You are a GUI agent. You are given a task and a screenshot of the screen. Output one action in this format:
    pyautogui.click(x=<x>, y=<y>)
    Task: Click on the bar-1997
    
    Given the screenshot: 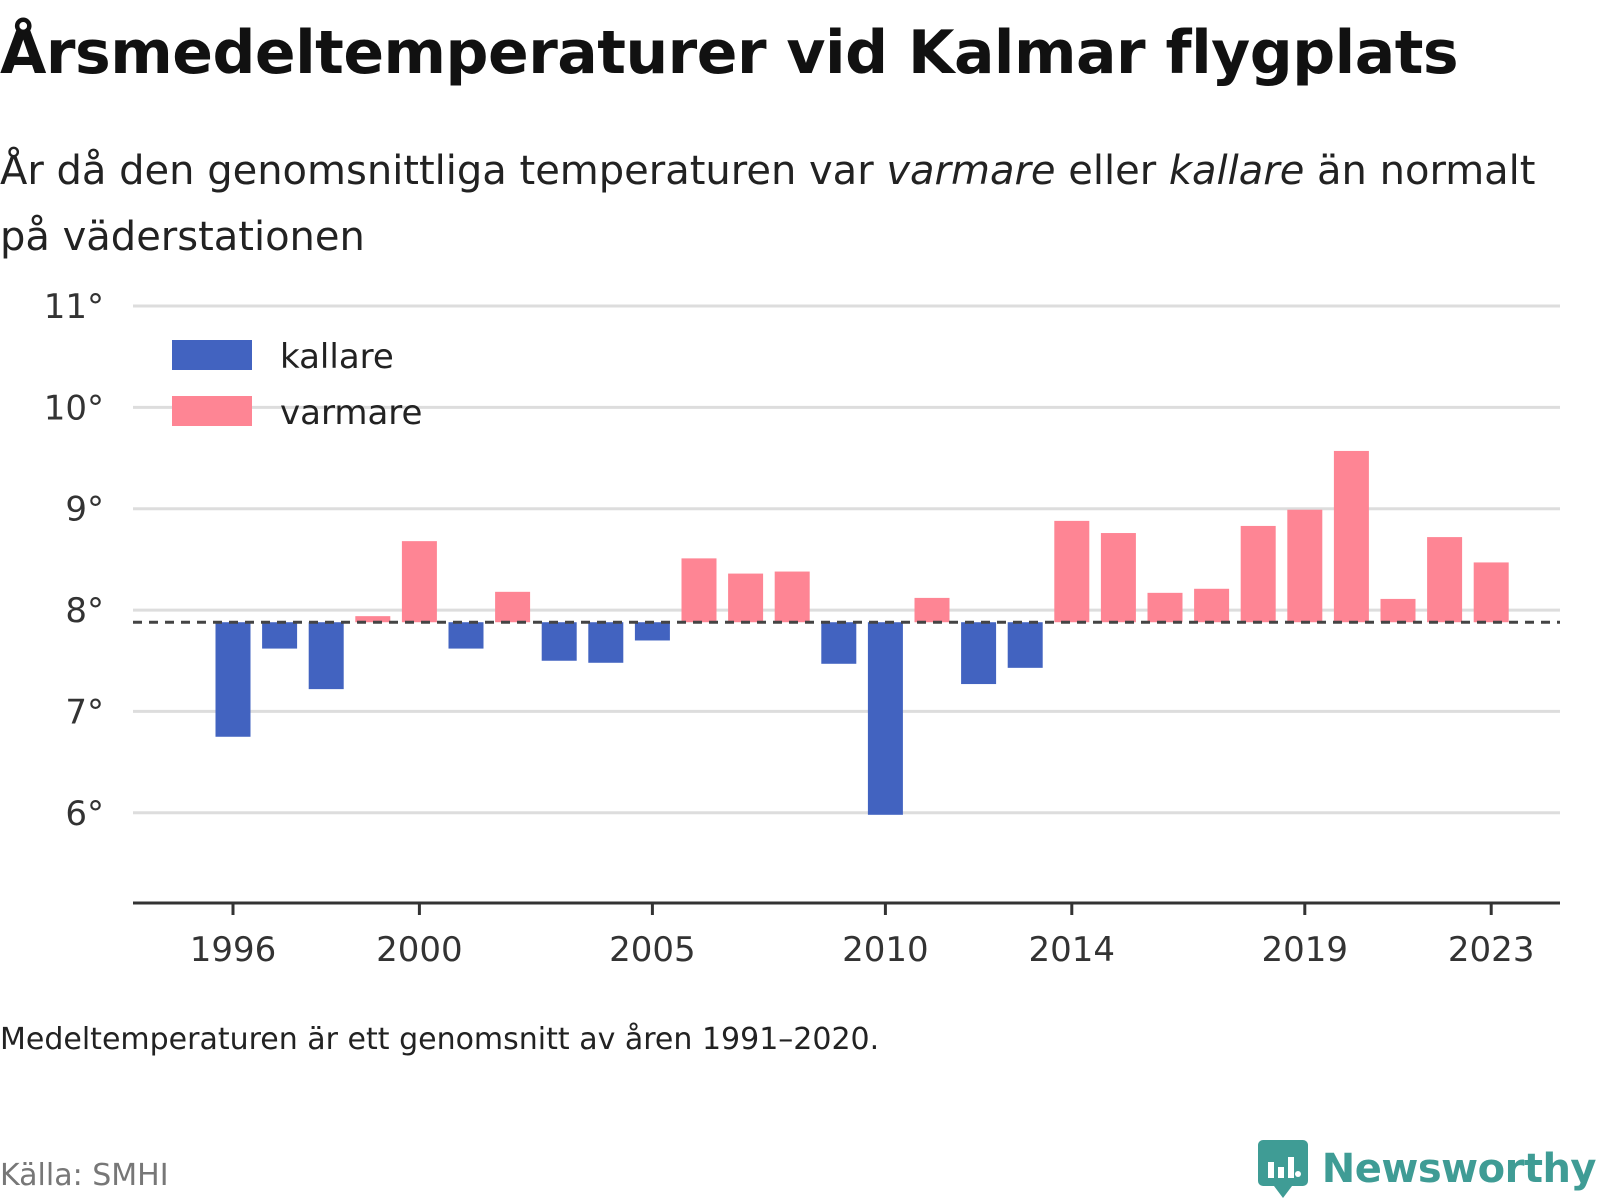 What is the action you would take?
    pyautogui.click(x=280, y=635)
    